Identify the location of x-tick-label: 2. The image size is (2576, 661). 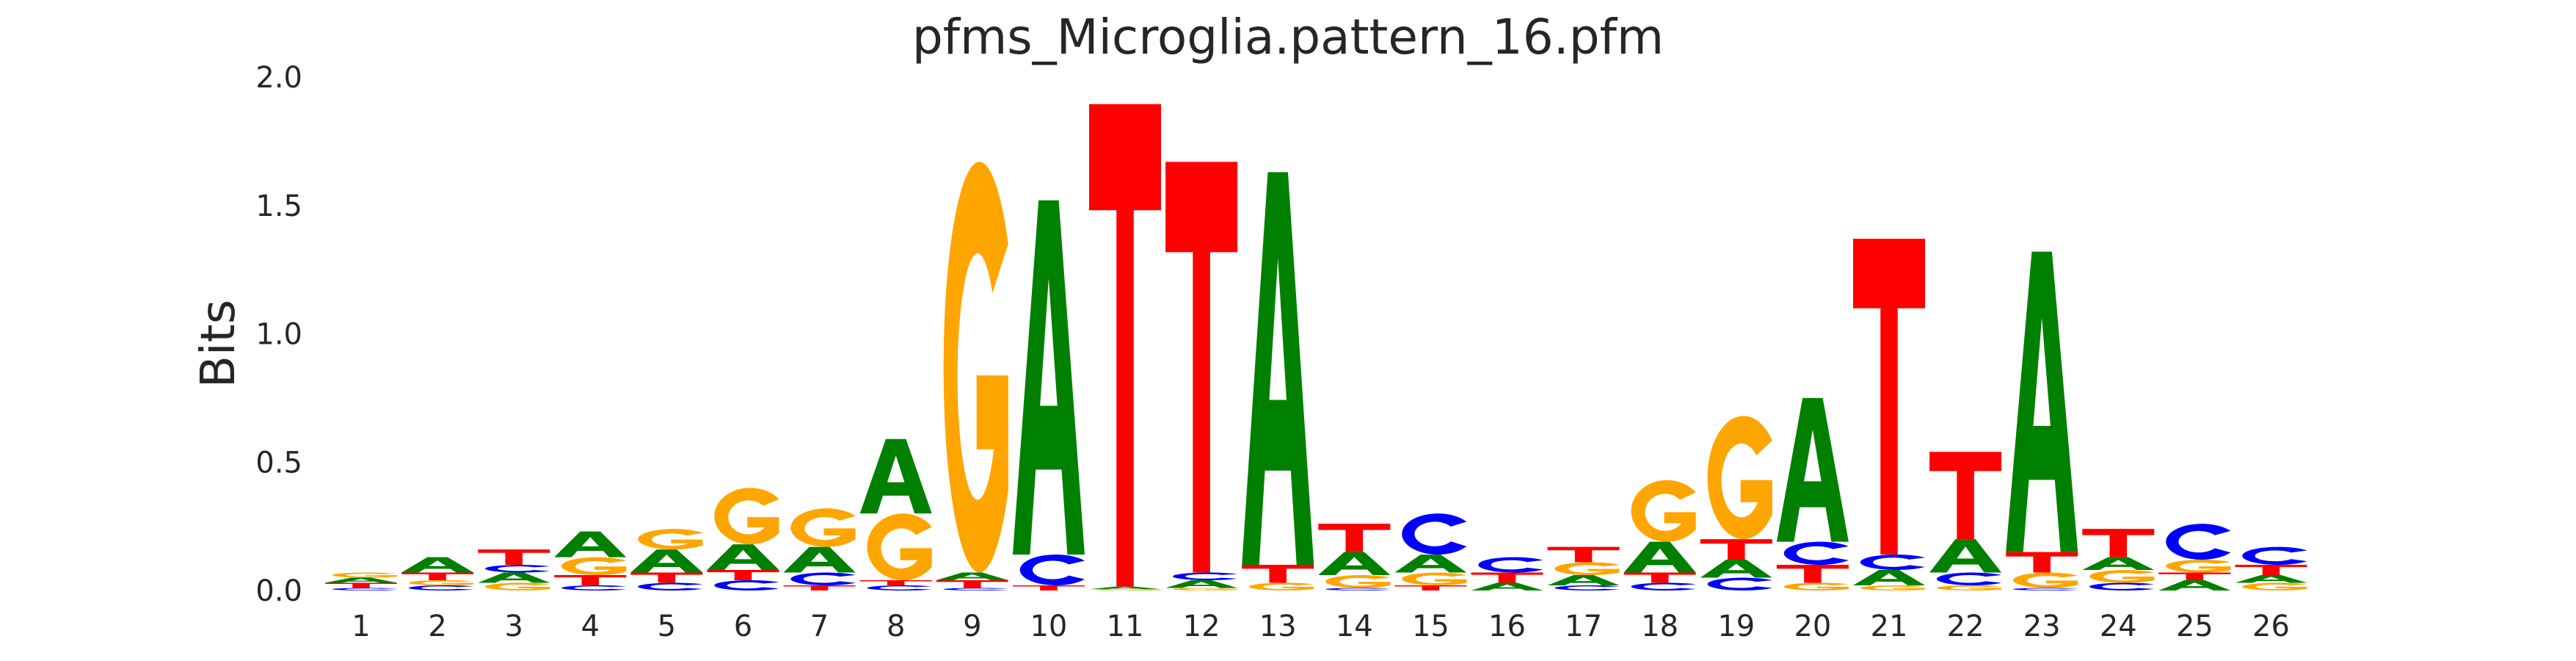
(437, 626).